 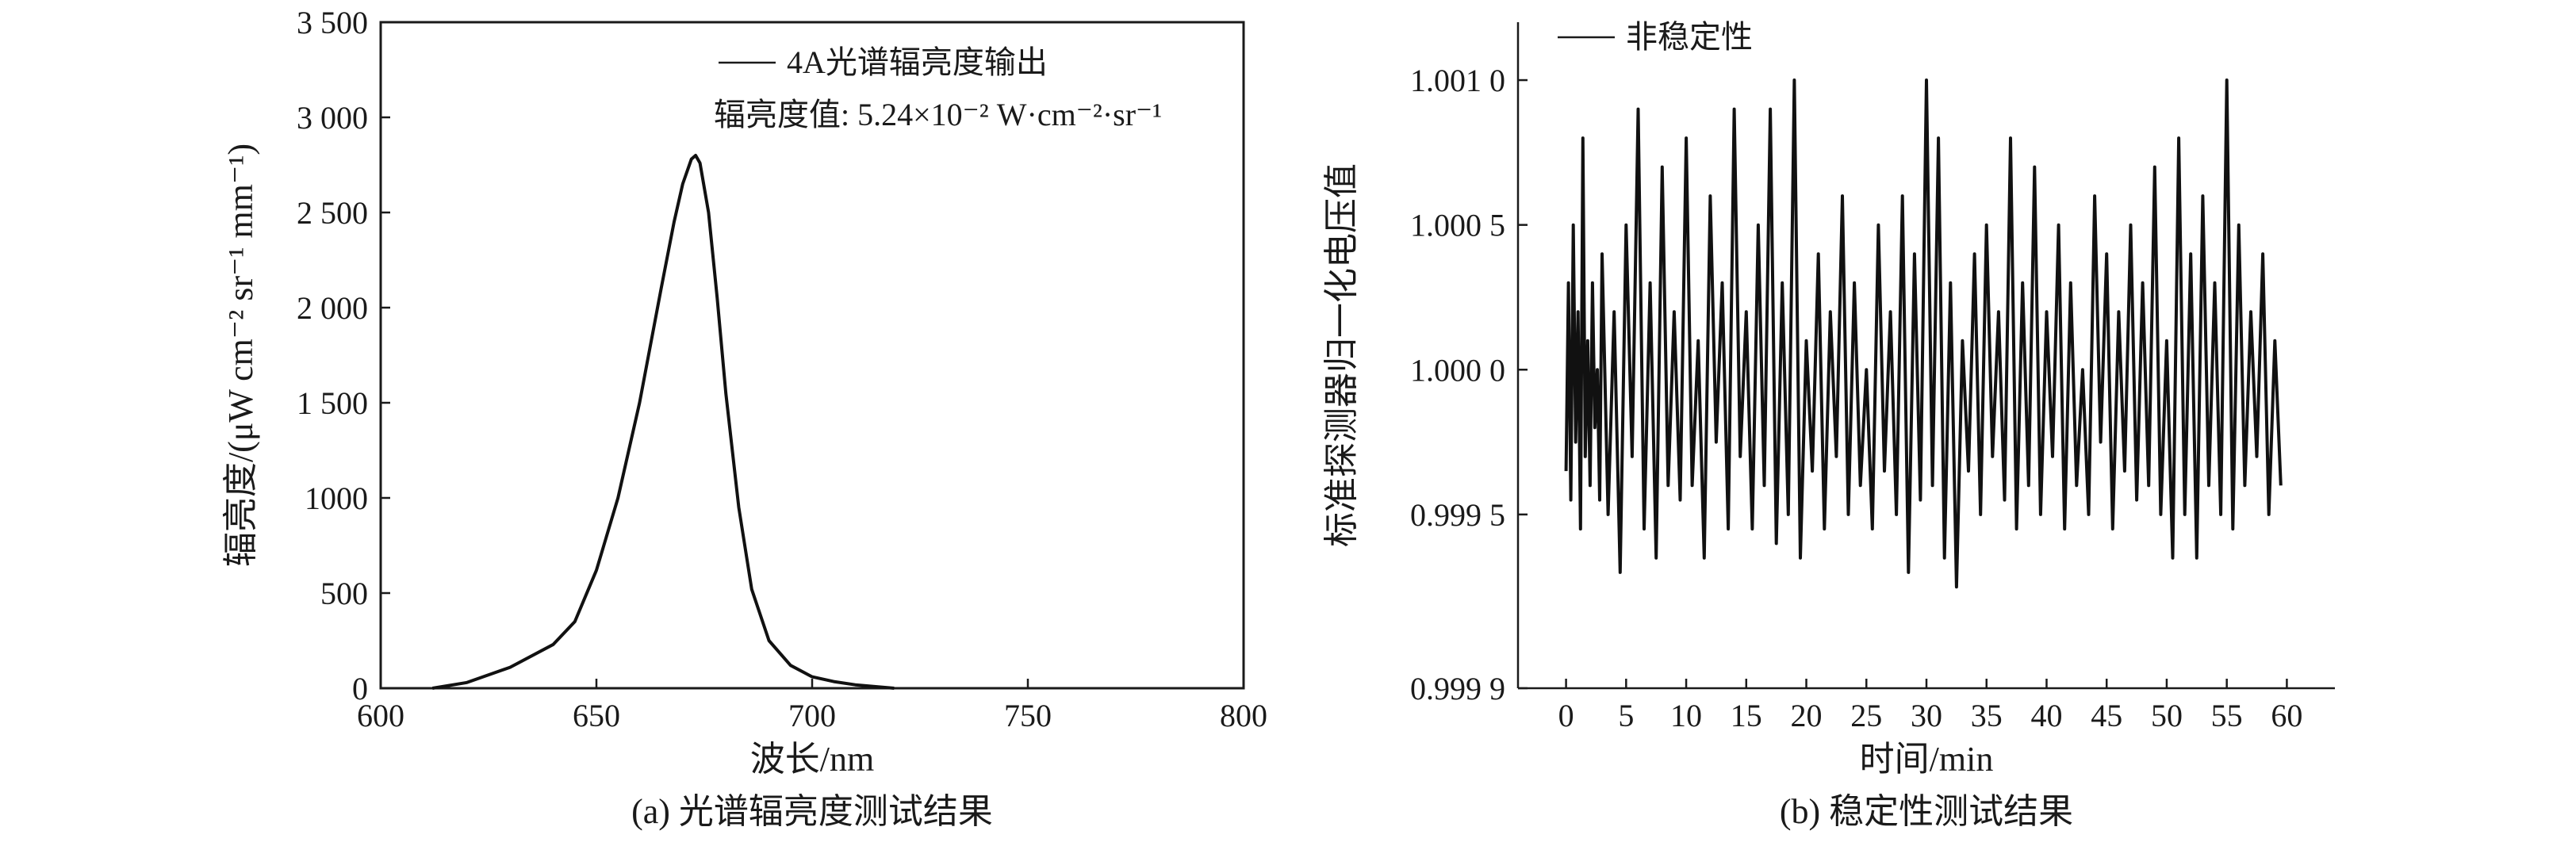 What do you see at coordinates (1458, 225) in the screenshot?
I see `y-tick-label: 1.000 5` at bounding box center [1458, 225].